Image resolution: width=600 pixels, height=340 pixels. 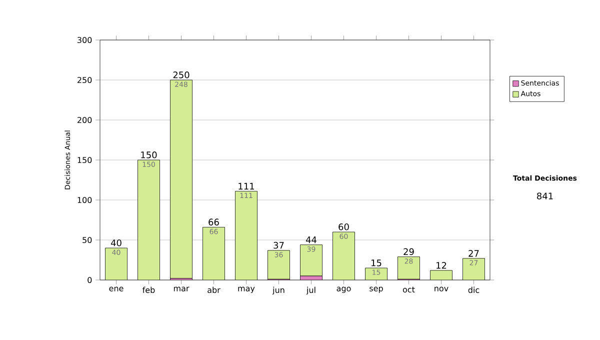 What do you see at coordinates (246, 289) in the screenshot?
I see `x-tick-label: may` at bounding box center [246, 289].